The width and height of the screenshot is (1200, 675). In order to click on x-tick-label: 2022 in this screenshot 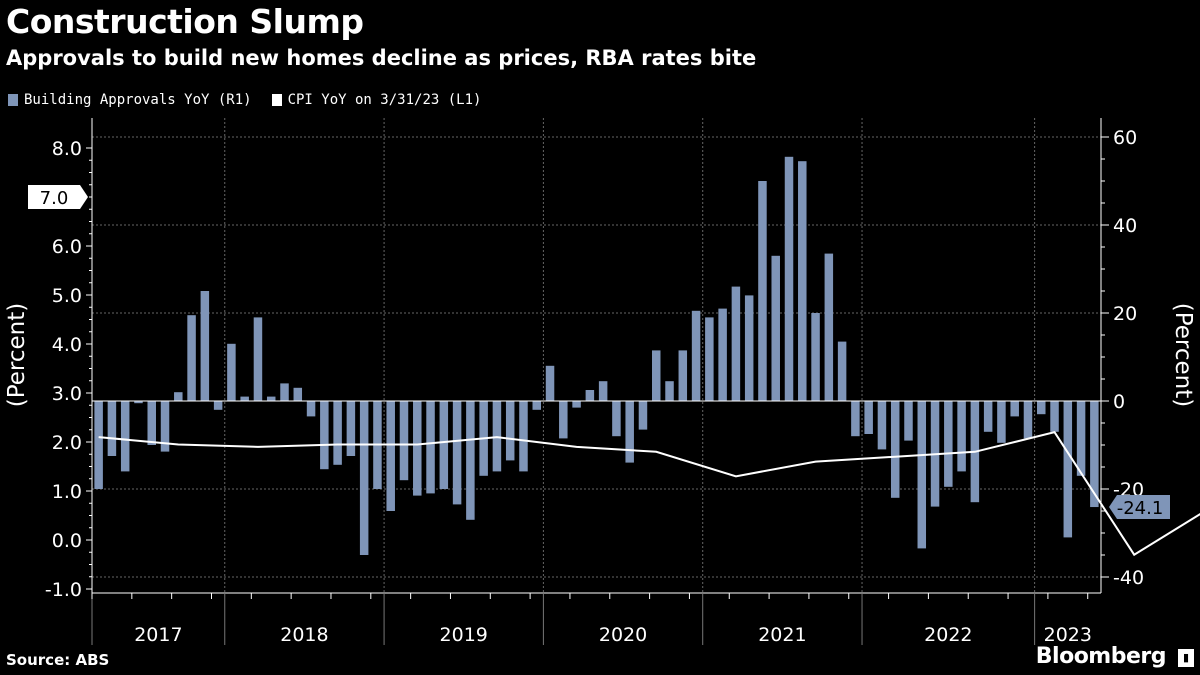, I will do `click(948, 635)`.